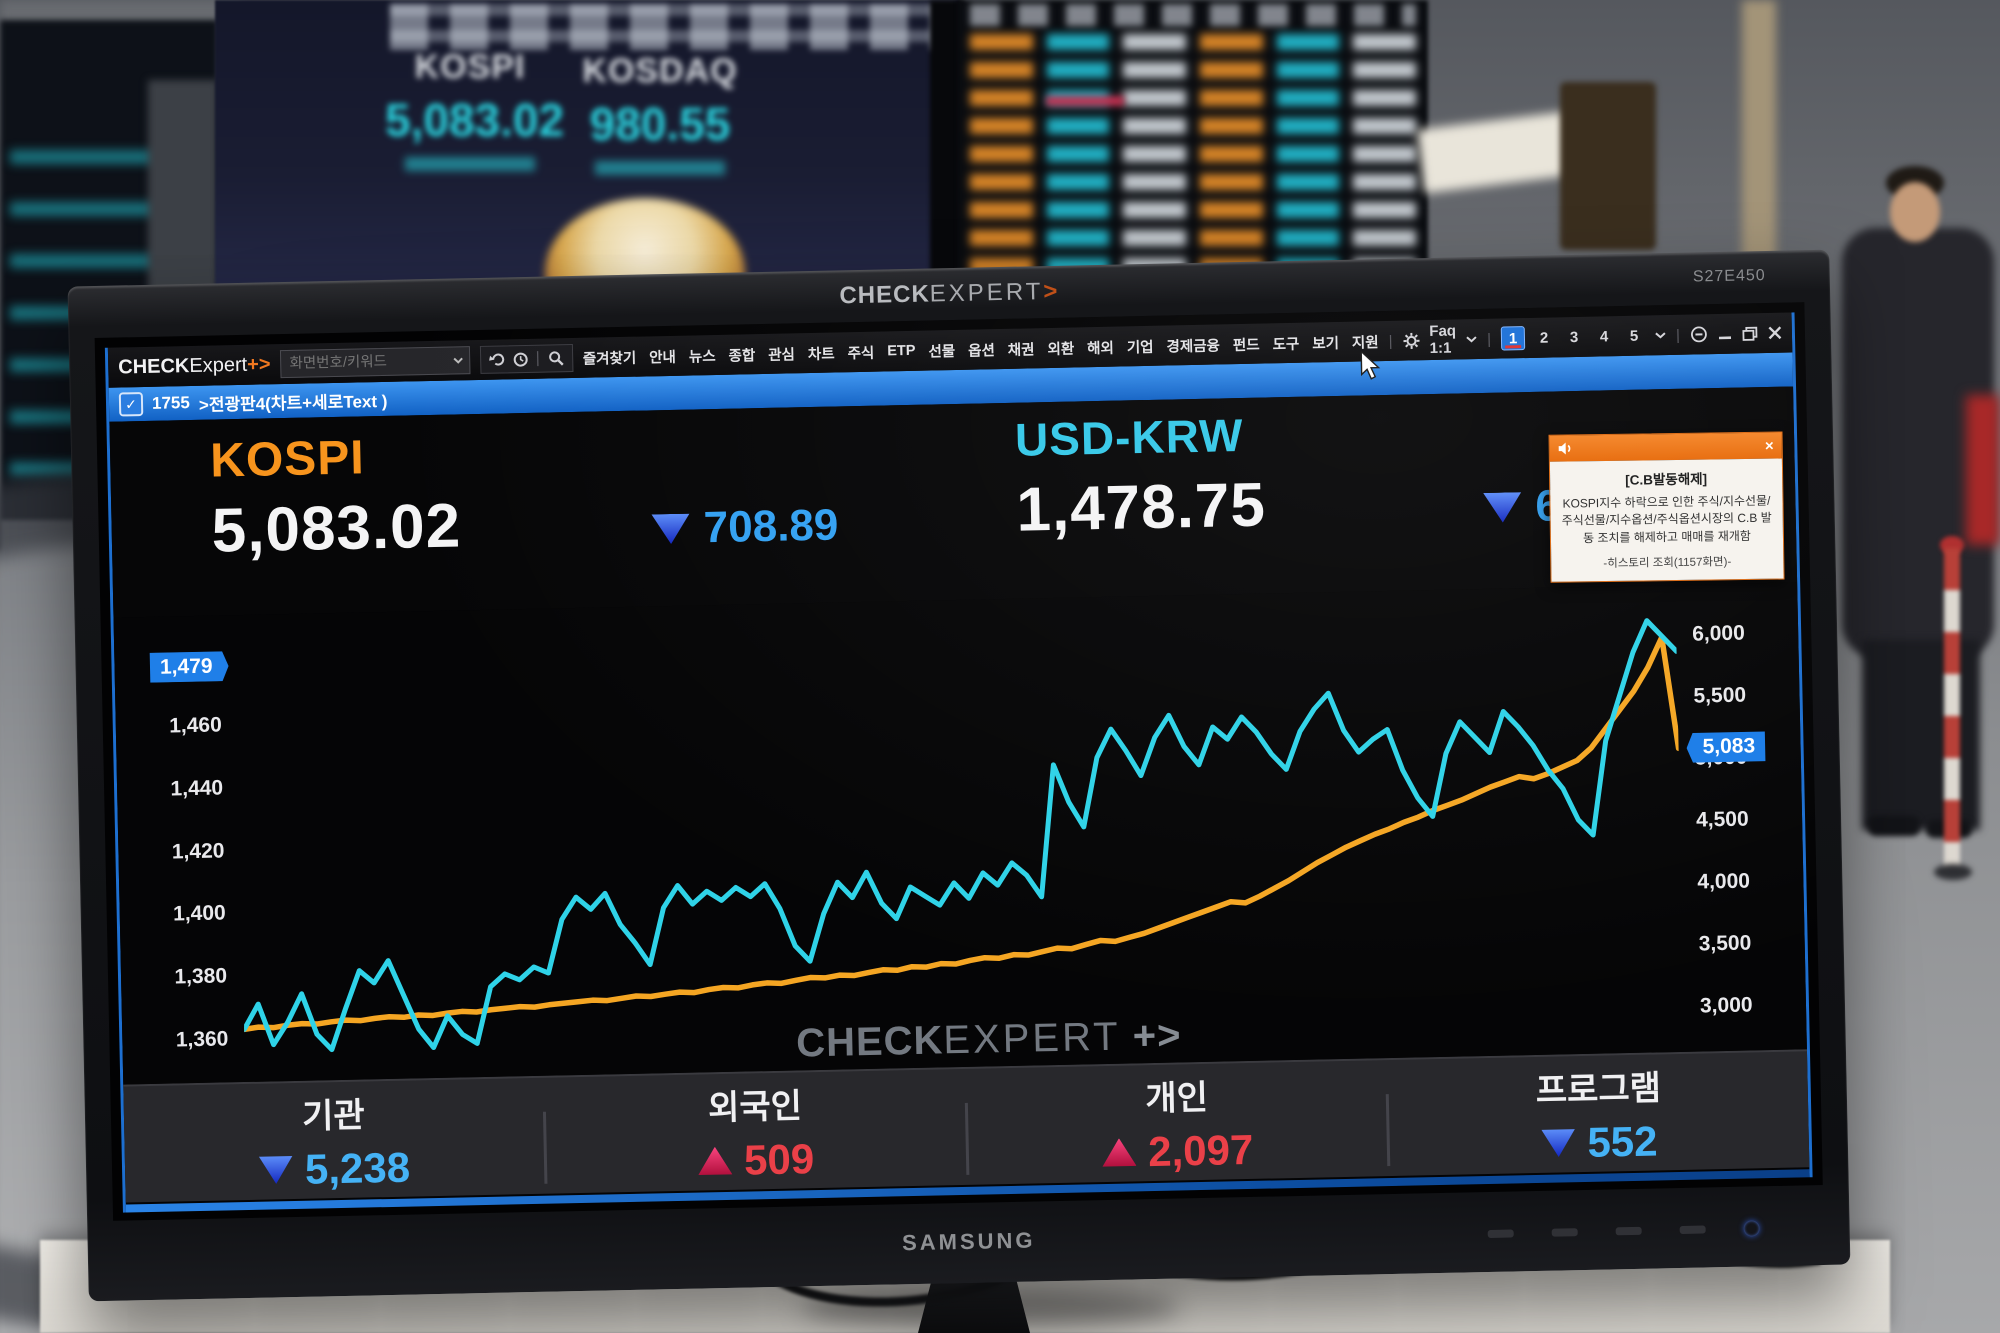 The width and height of the screenshot is (2000, 1333). I want to click on search-input, so click(367, 362).